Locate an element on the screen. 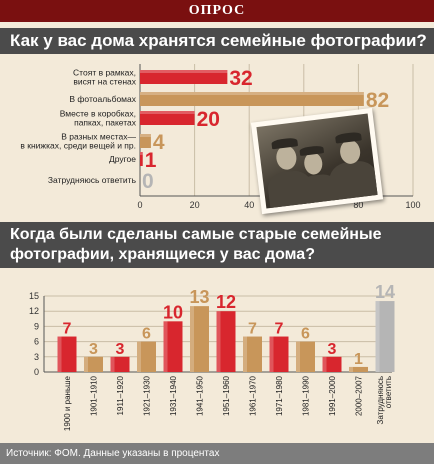 This screenshot has width=434, height=464. category-label: Другое is located at coordinates (122, 159).